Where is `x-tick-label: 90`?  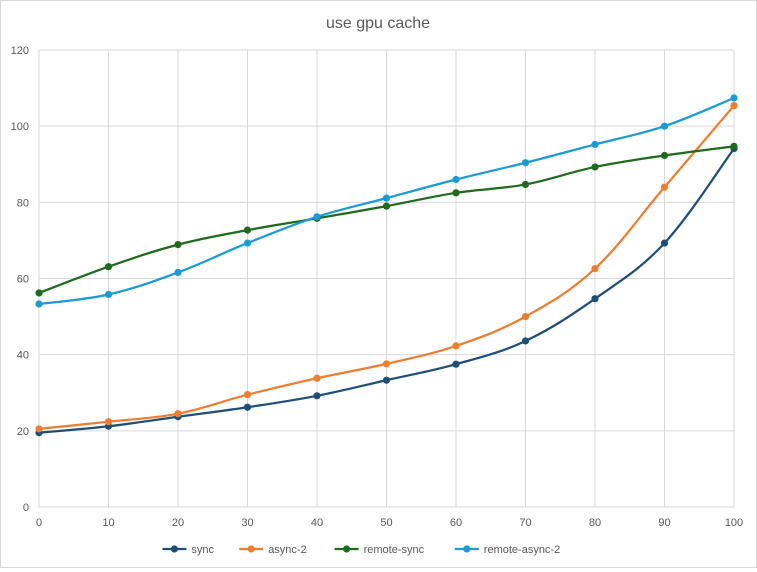
x-tick-label: 90 is located at coordinates (664, 523).